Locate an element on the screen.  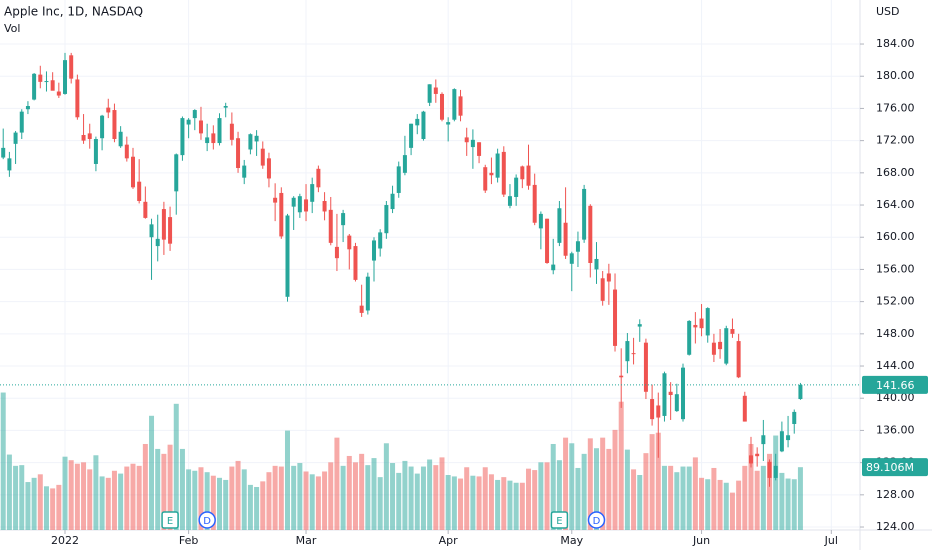
event-marker is located at coordinates (596, 520).